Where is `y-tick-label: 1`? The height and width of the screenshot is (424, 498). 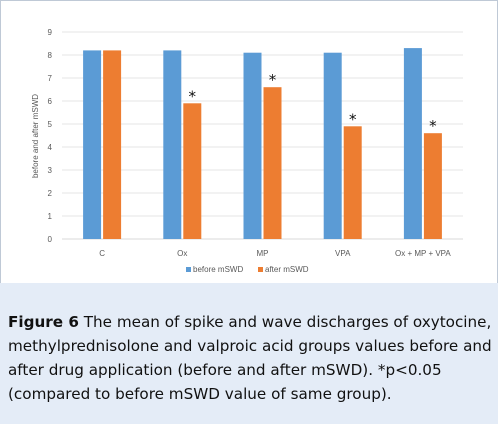
y-tick-label: 1 is located at coordinates (50, 216).